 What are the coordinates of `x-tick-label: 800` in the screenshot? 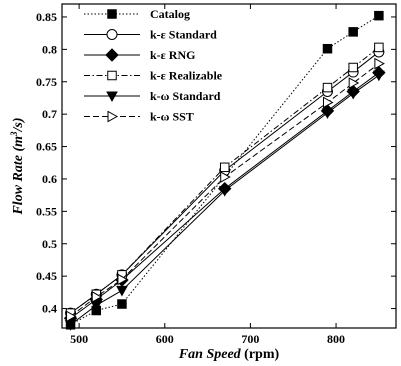 It's located at (336, 339).